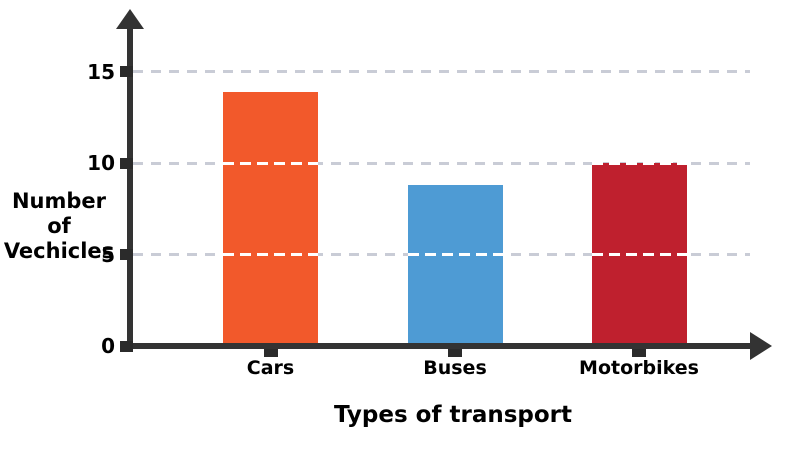 Image resolution: width=800 pixels, height=450 pixels. I want to click on x-axis-tick-cars, so click(270, 353).